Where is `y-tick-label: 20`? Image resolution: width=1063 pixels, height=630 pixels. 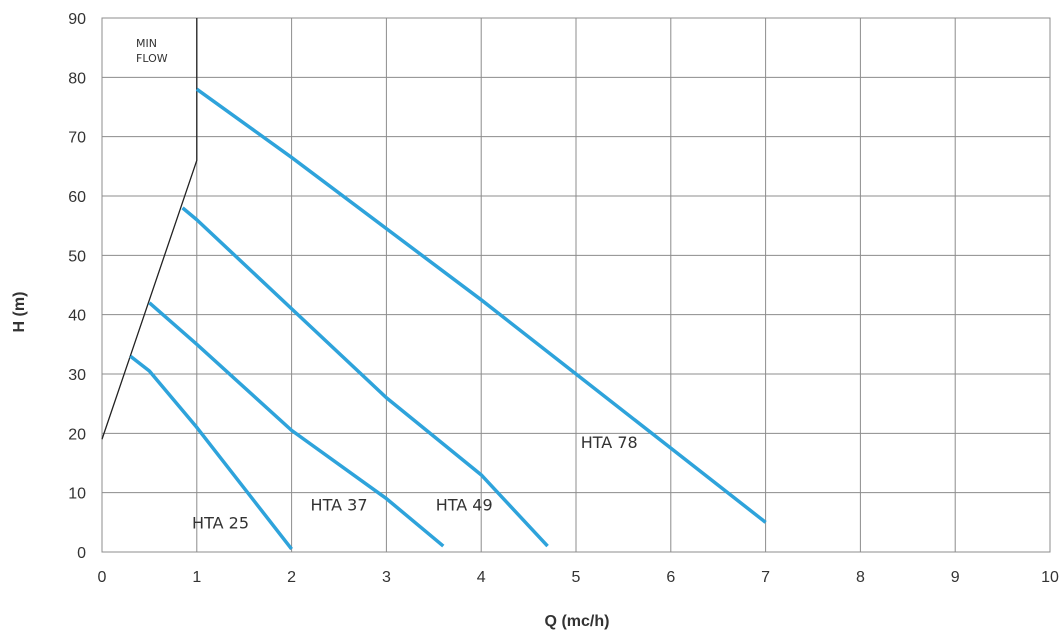
y-tick-label: 20 is located at coordinates (77, 434).